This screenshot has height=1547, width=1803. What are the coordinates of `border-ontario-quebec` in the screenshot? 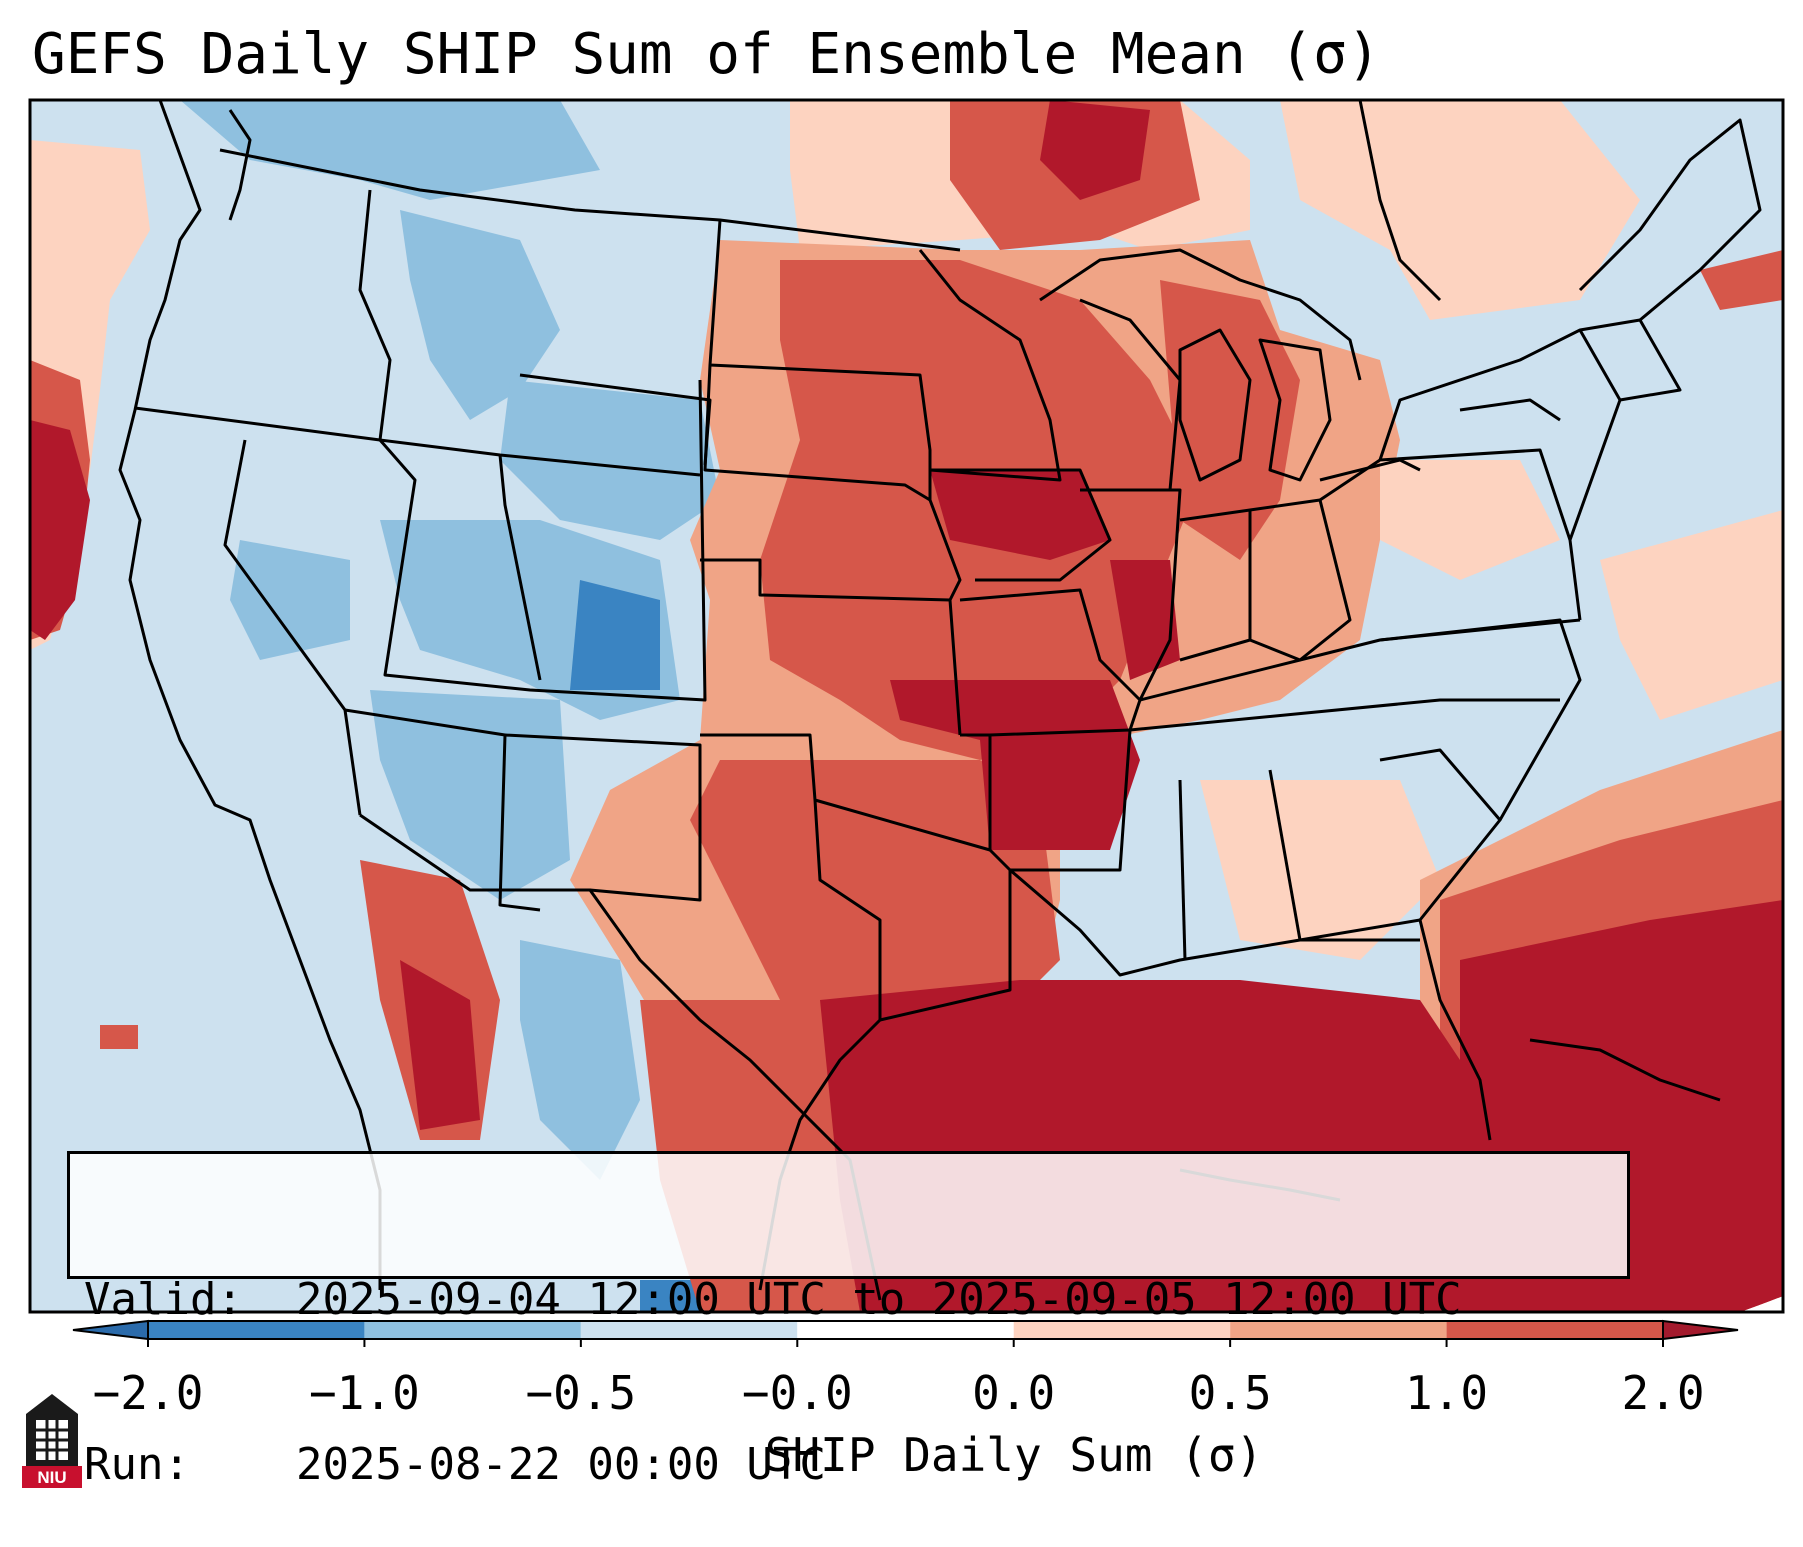 It's located at (1400, 200).